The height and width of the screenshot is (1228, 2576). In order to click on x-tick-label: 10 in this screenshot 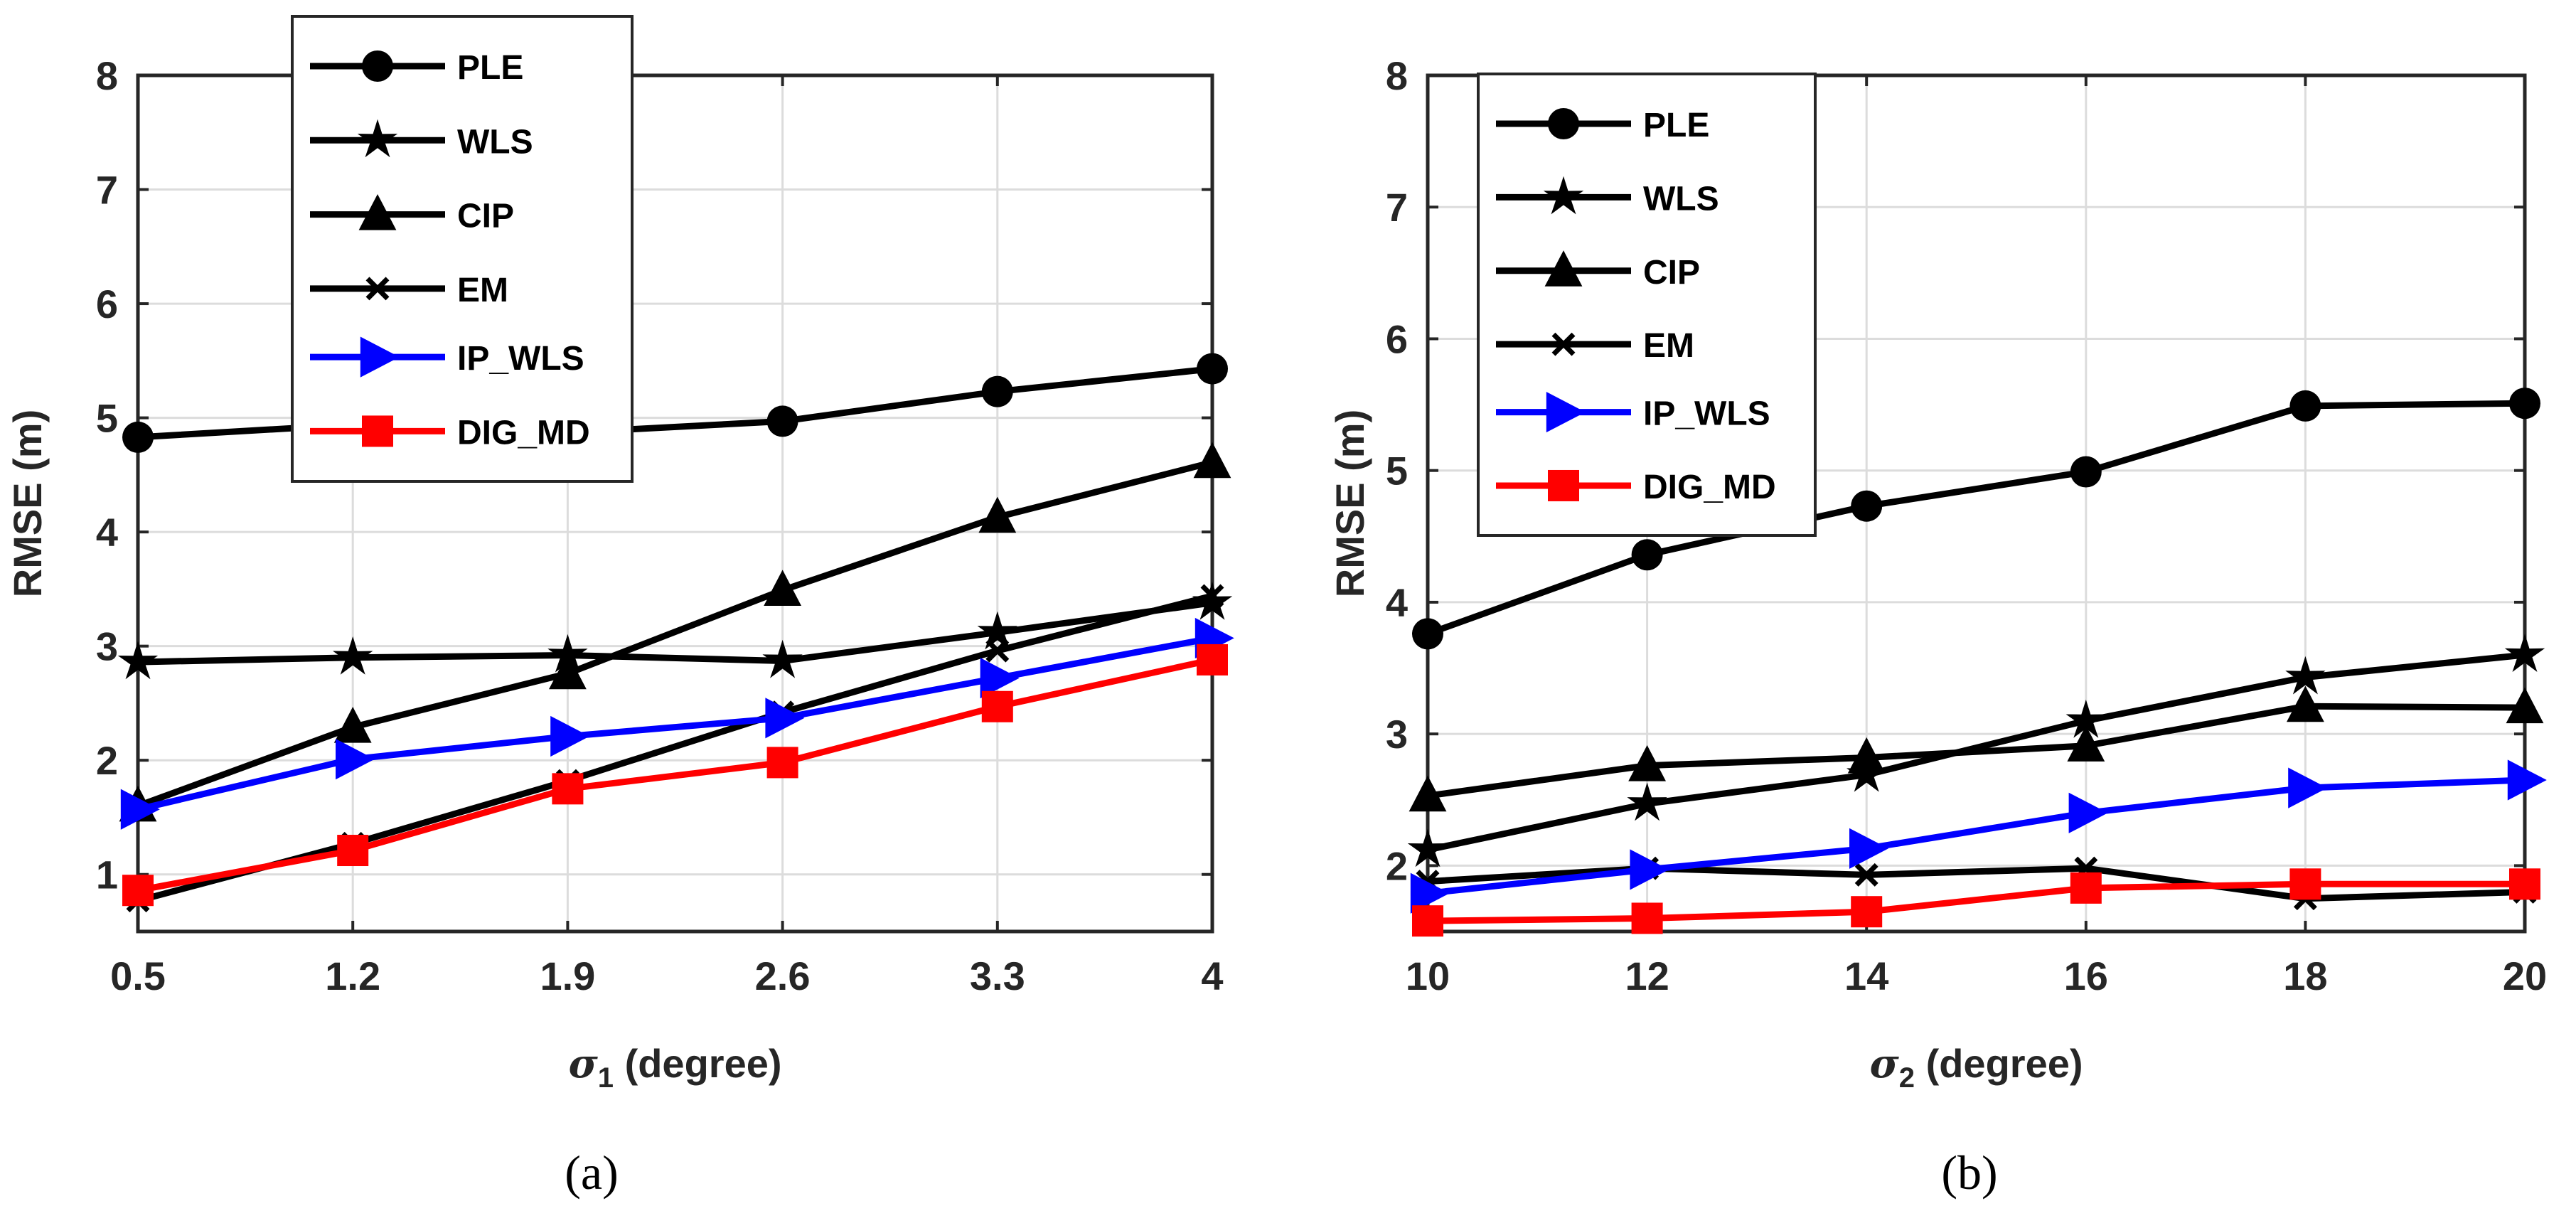, I will do `click(1428, 976)`.